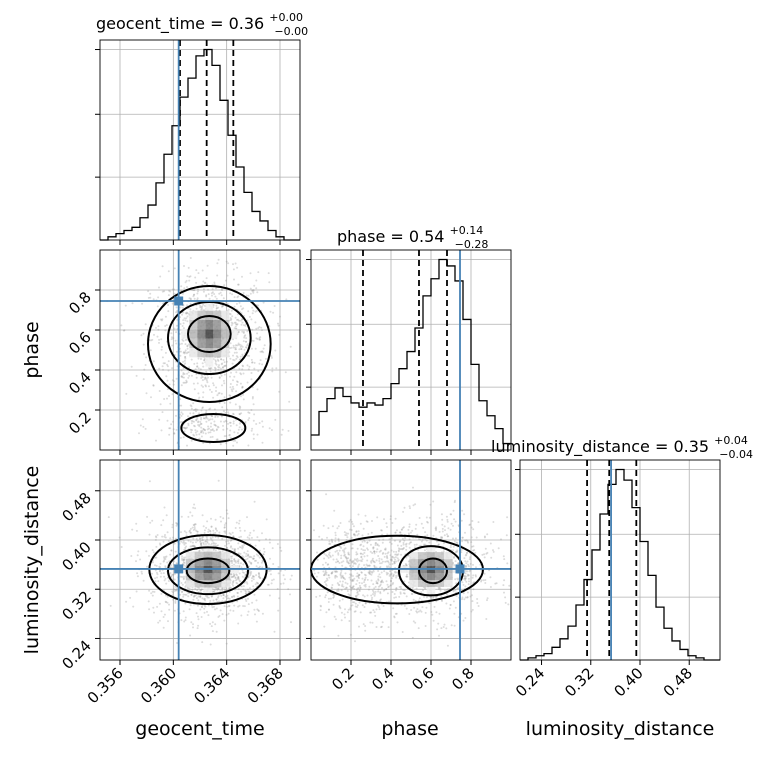 The width and height of the screenshot is (760, 760). Describe the element at coordinates (678, 682) in the screenshot. I see `x-tick-label: 0.48` at that location.